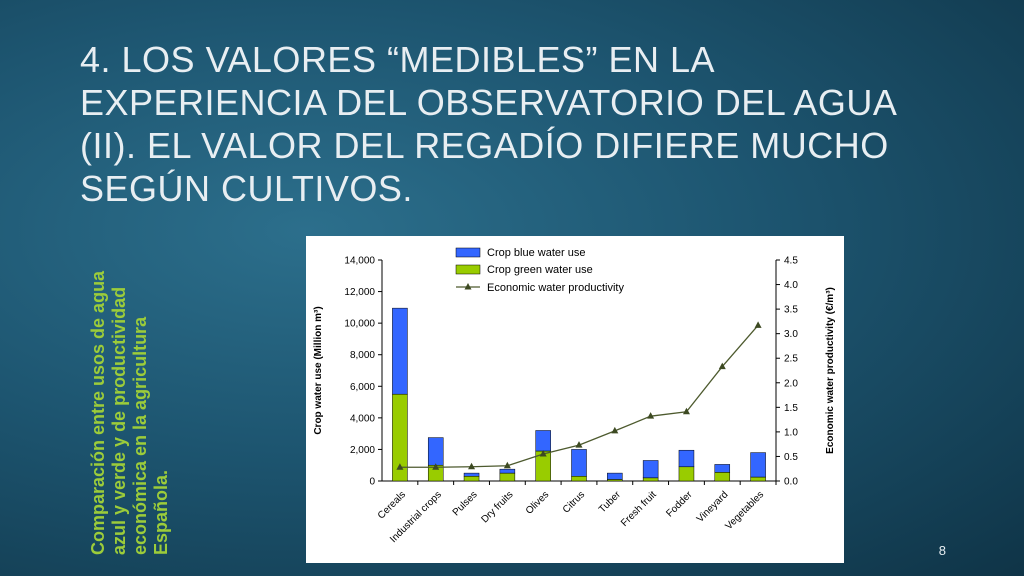 This screenshot has width=1024, height=576. I want to click on y2-tick-label: 4.0, so click(791, 285).